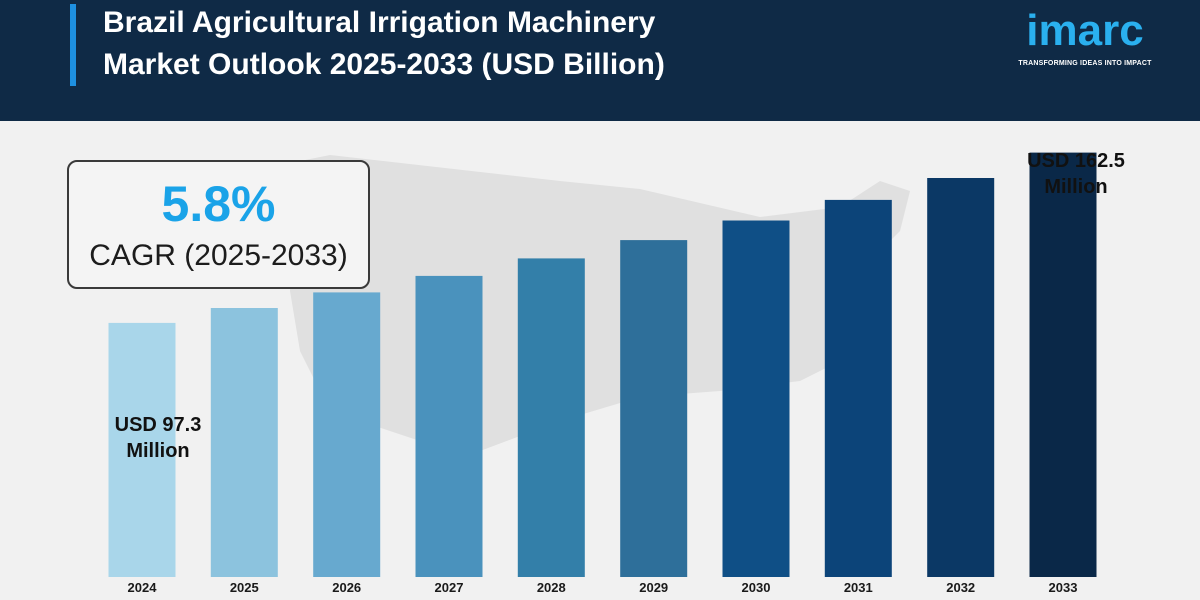 The height and width of the screenshot is (600, 1200). I want to click on bar-2024, so click(142, 449).